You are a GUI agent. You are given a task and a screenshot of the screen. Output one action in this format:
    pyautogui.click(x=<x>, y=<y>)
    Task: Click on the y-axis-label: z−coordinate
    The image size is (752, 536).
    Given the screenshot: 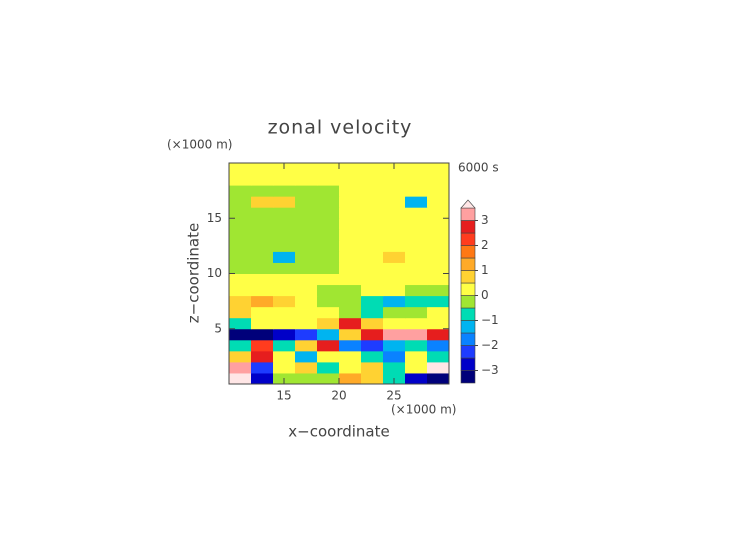 What is the action you would take?
    pyautogui.click(x=194, y=273)
    